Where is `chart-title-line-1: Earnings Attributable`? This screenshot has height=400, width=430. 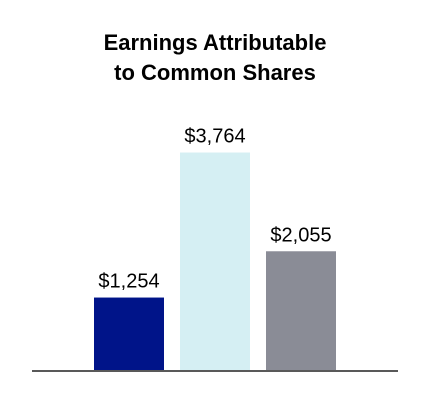 chart-title-line-1: Earnings Attributable is located at coordinates (215, 42).